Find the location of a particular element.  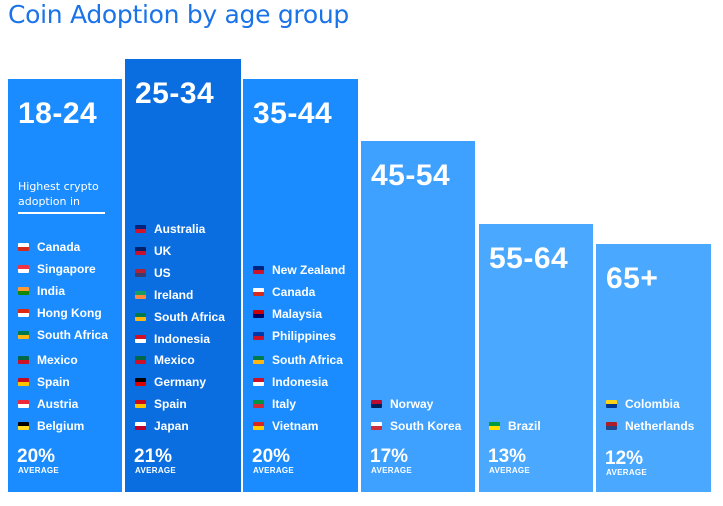

country-name: Singapore is located at coordinates (66, 269).